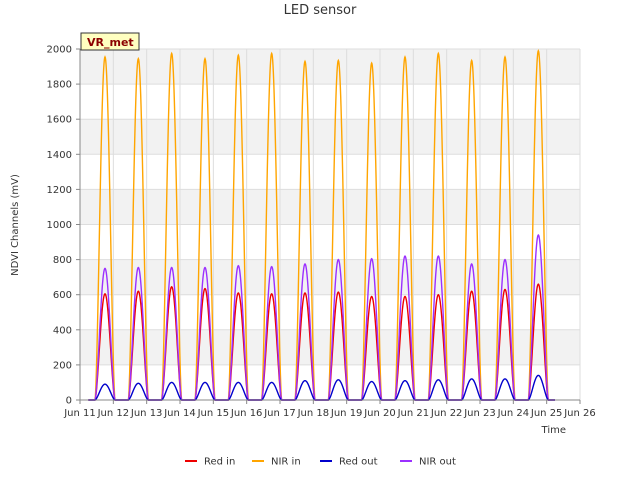  What do you see at coordinates (59, 225) in the screenshot?
I see `y-tick-label: 1000` at bounding box center [59, 225].